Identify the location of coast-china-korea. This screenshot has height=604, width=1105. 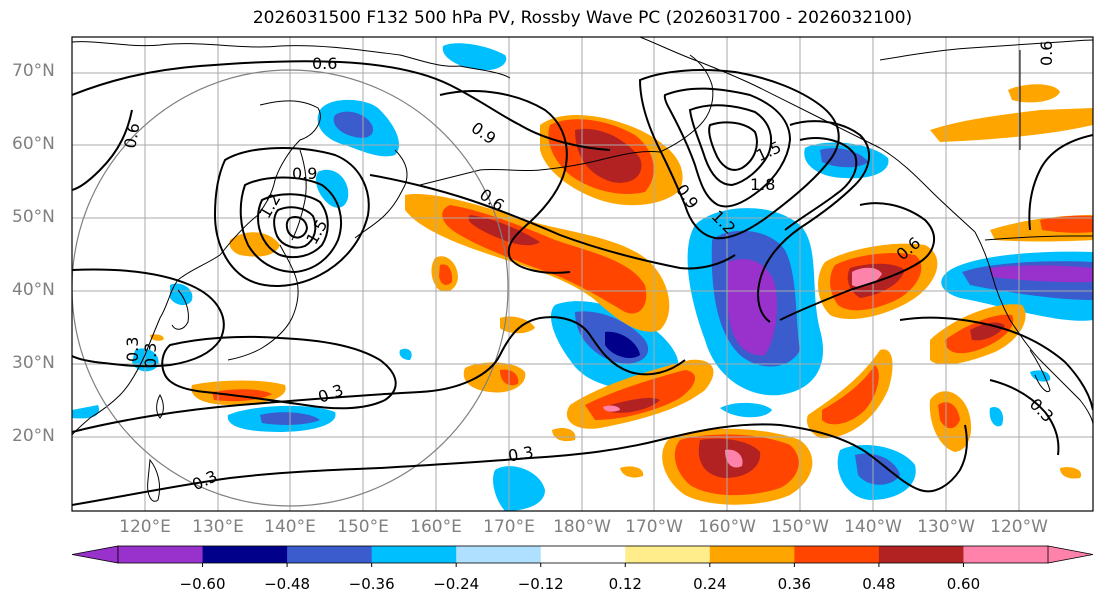
(165, 325).